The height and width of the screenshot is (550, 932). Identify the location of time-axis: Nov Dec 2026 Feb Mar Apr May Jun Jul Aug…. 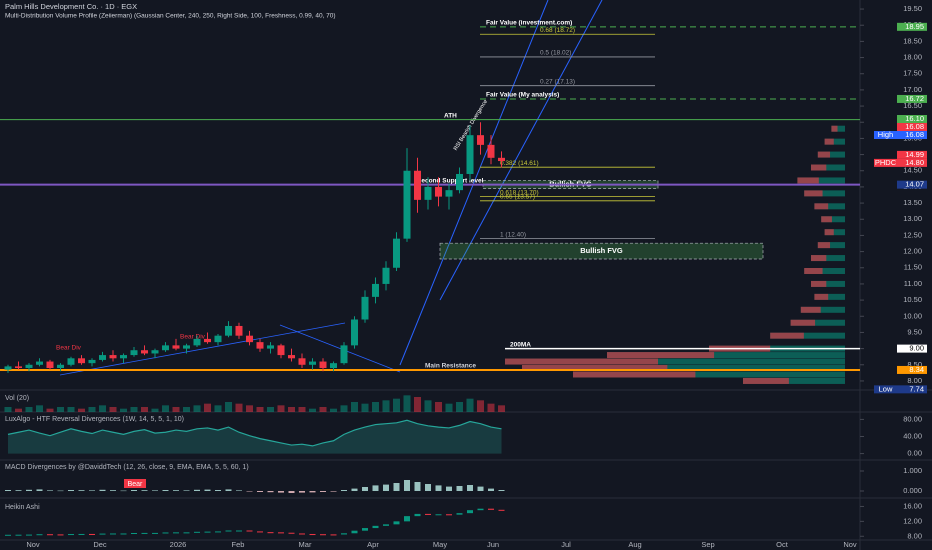
(441, 544).